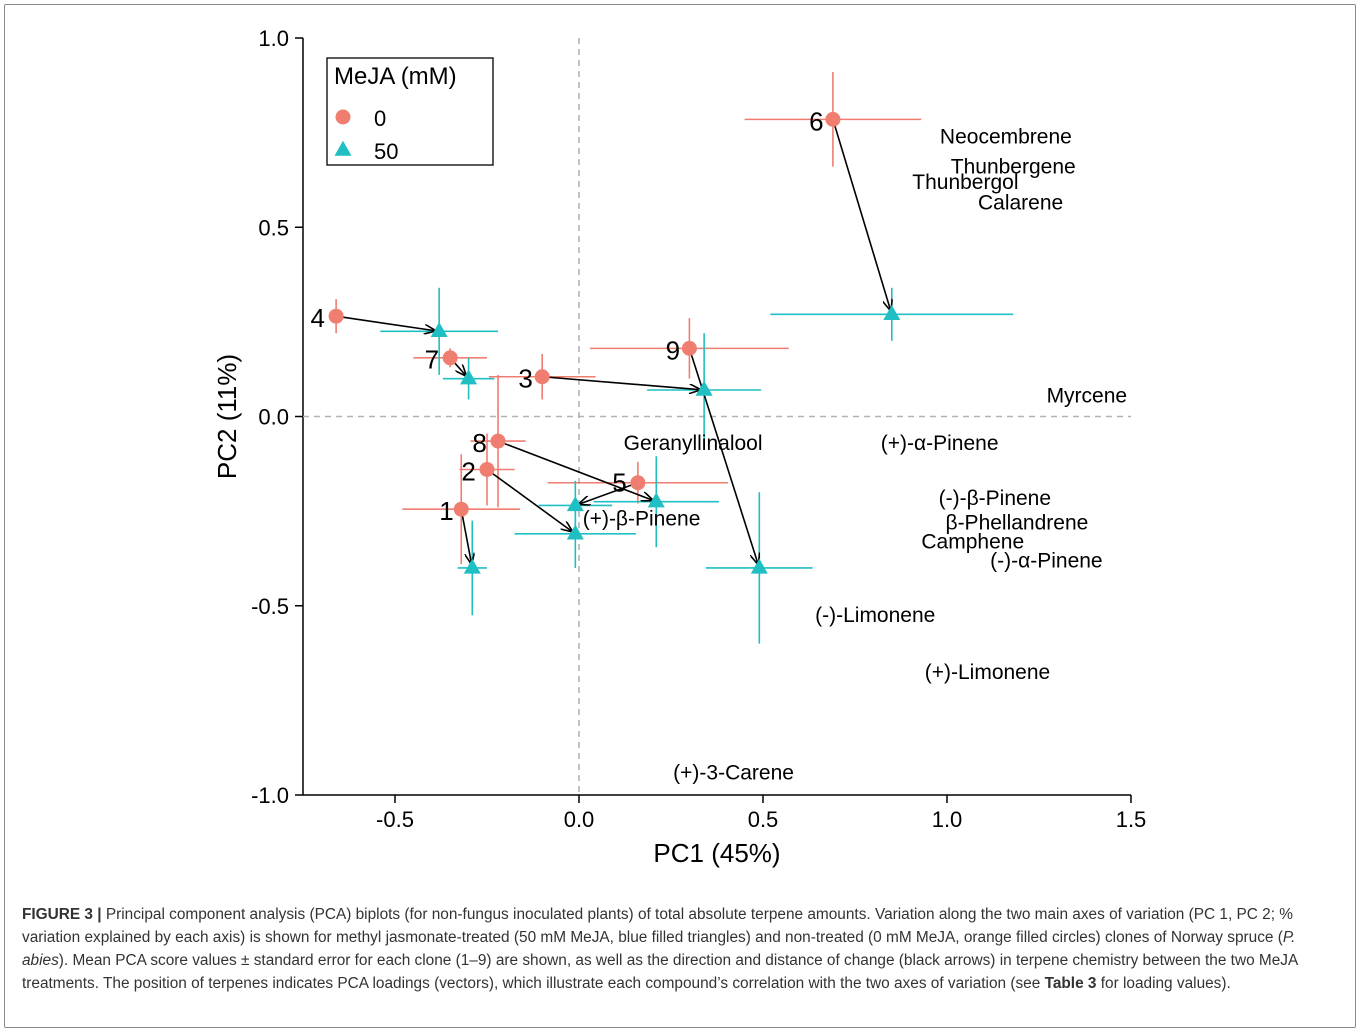 The width and height of the screenshot is (1360, 1032). What do you see at coordinates (270, 795) in the screenshot?
I see `y-tick-label: -1.0` at bounding box center [270, 795].